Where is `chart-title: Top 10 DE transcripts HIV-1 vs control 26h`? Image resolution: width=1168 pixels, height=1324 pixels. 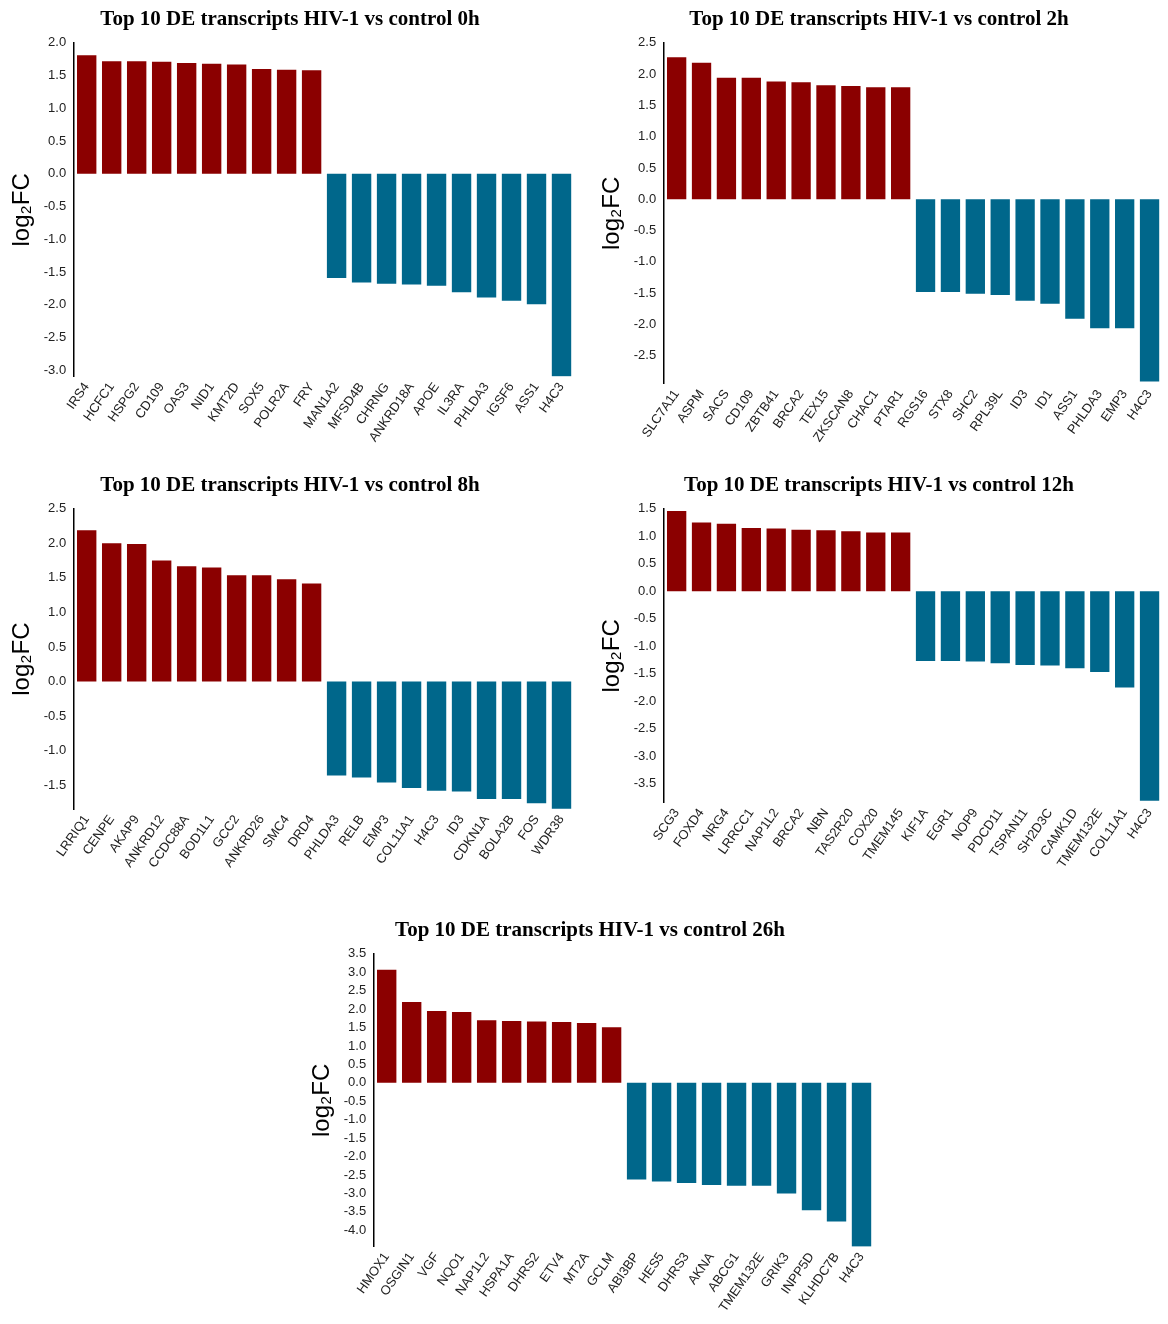 chart-title: Top 10 DE transcripts HIV-1 vs control 26h is located at coordinates (590, 929).